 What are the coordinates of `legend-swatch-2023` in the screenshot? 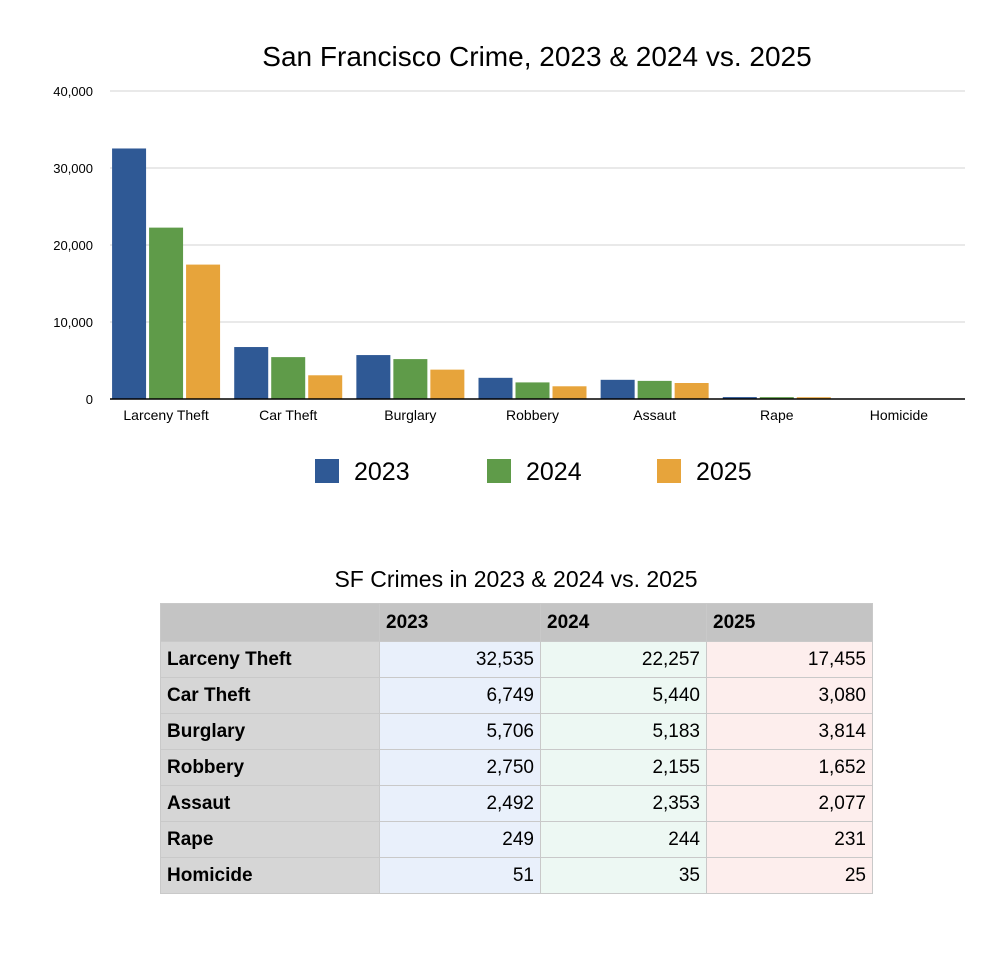 It's located at (327, 471).